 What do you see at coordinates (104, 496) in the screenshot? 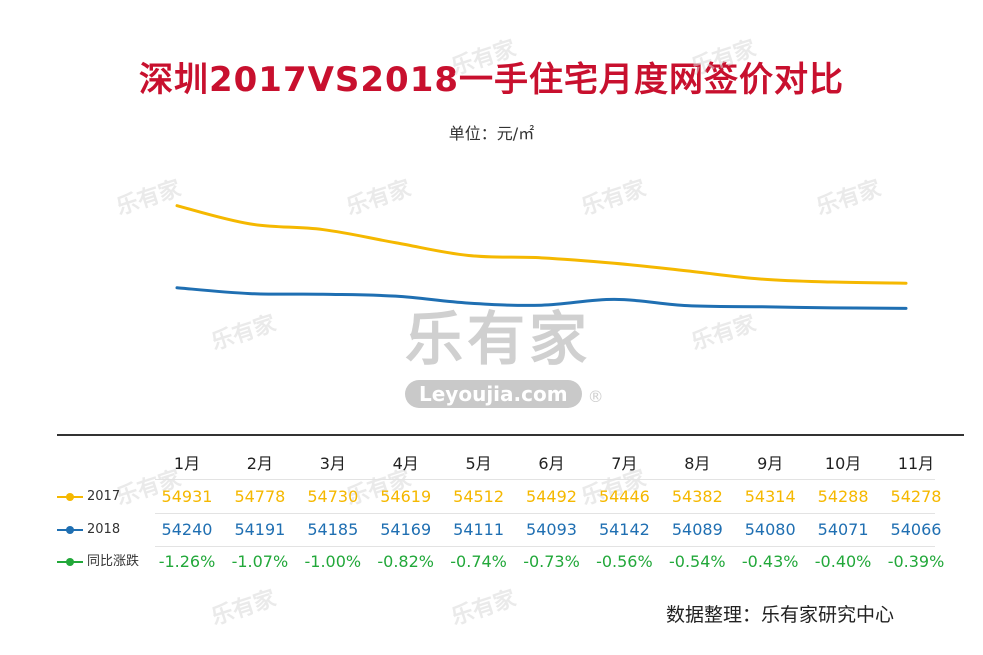
I see `legend-label-2017: 2017` at bounding box center [104, 496].